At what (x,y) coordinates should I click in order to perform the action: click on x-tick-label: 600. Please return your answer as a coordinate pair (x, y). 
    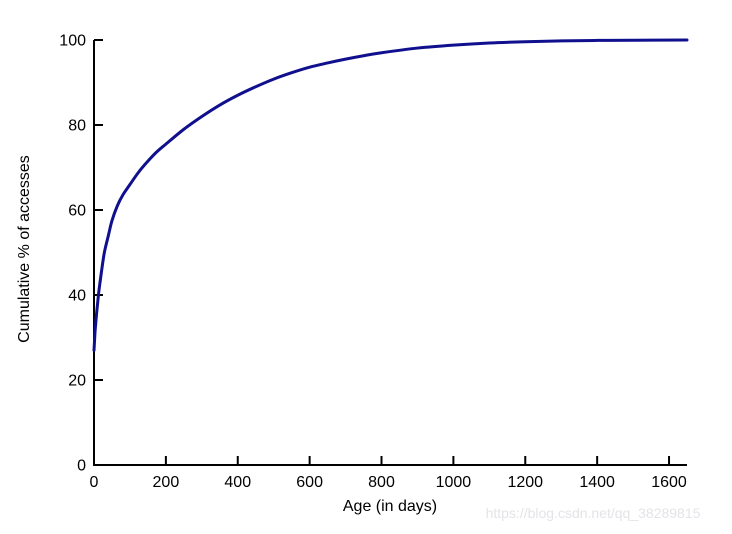
    Looking at the image, I should click on (309, 482).